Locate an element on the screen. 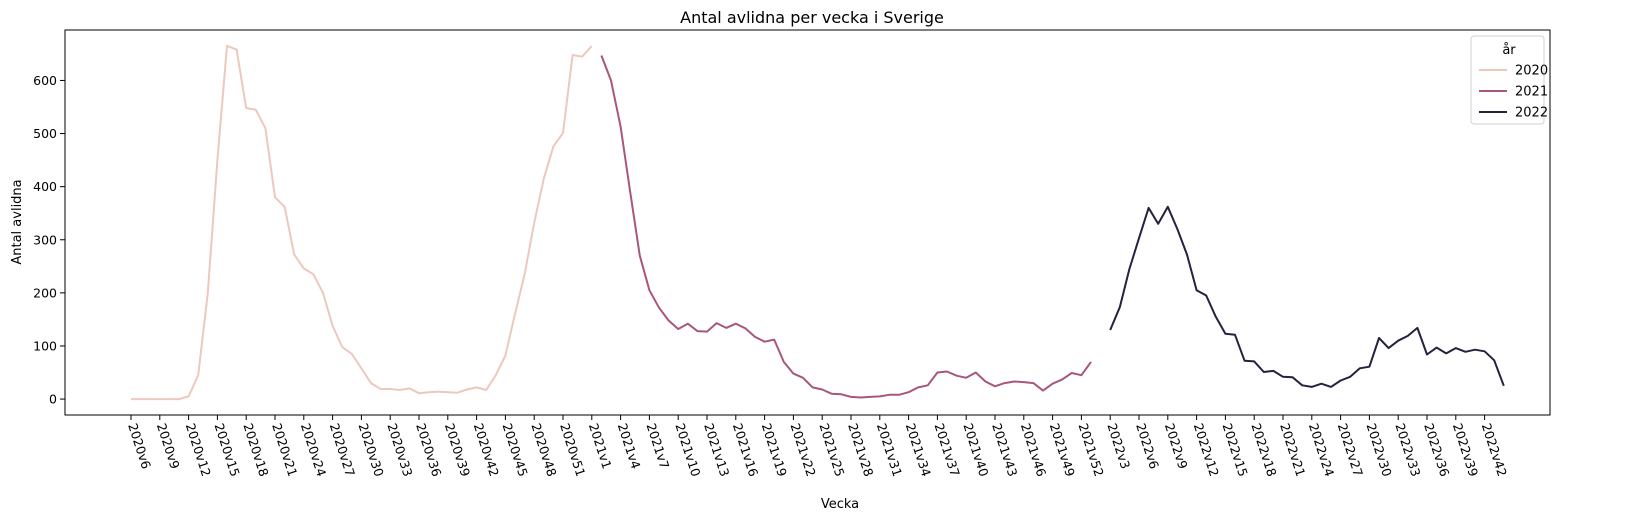  y-axis-label: Antal avlidna is located at coordinates (17, 221).